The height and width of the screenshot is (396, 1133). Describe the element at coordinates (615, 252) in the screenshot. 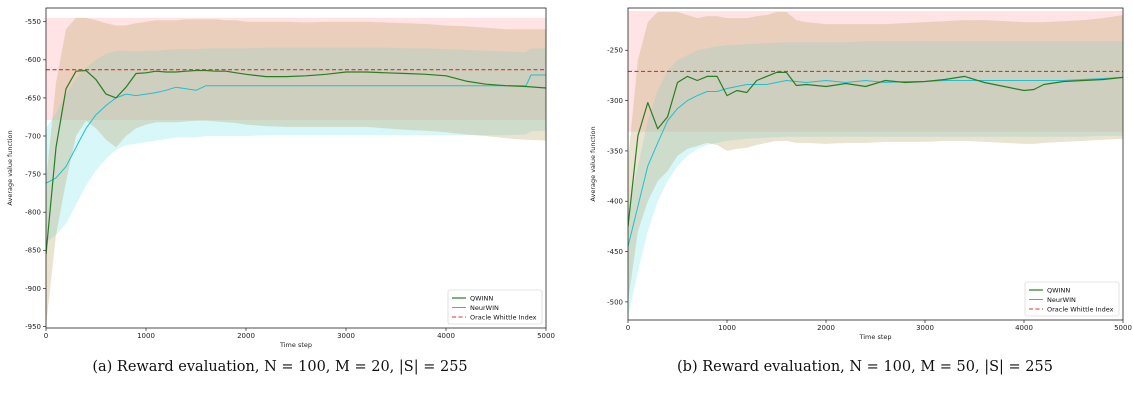

I see `y-tick-label: -450` at that location.